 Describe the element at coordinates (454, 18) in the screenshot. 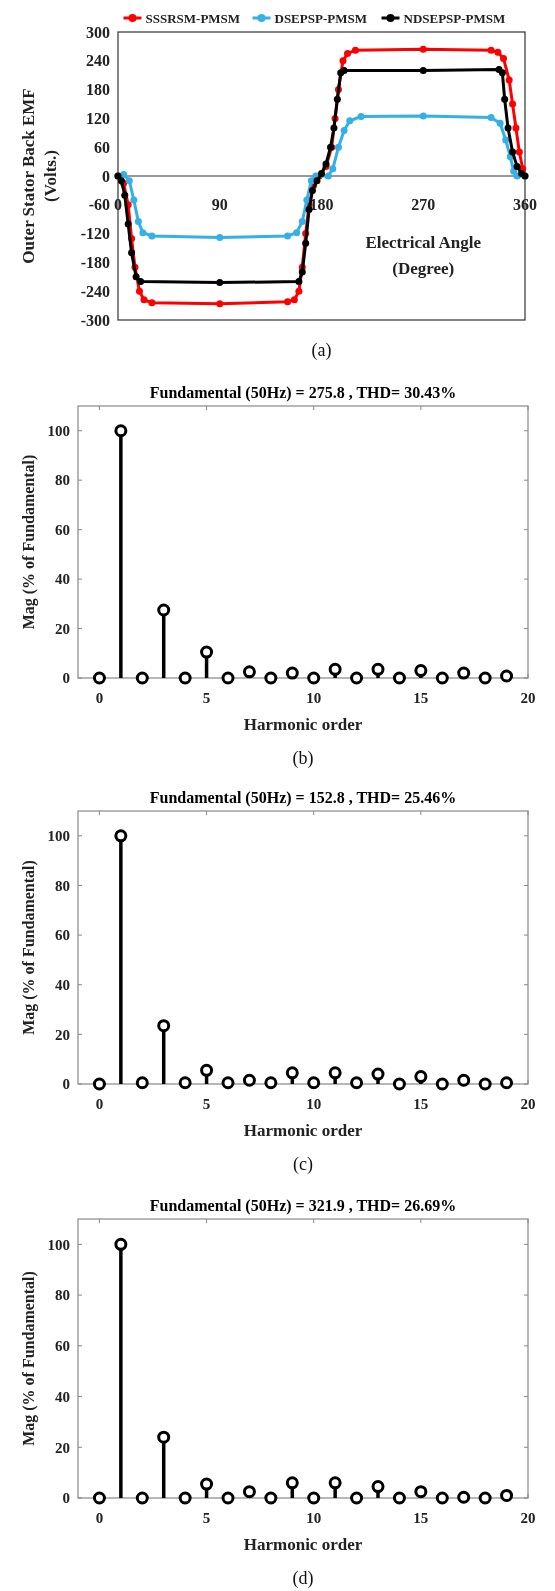

I see `legend-label: NDSEPSP-PMSM` at that location.